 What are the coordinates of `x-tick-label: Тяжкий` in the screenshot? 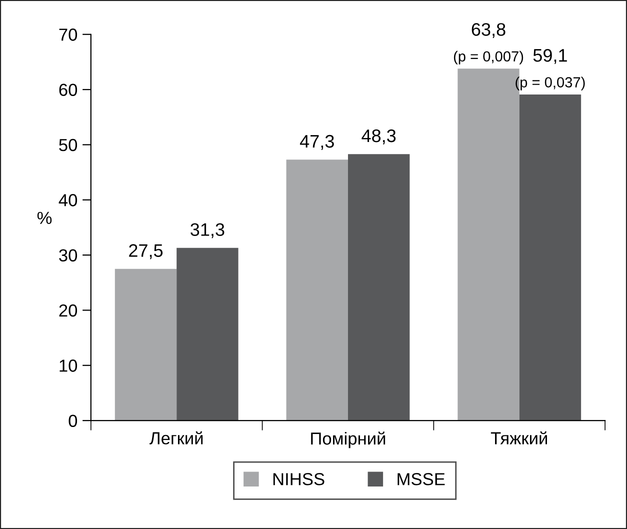 It's located at (518, 437).